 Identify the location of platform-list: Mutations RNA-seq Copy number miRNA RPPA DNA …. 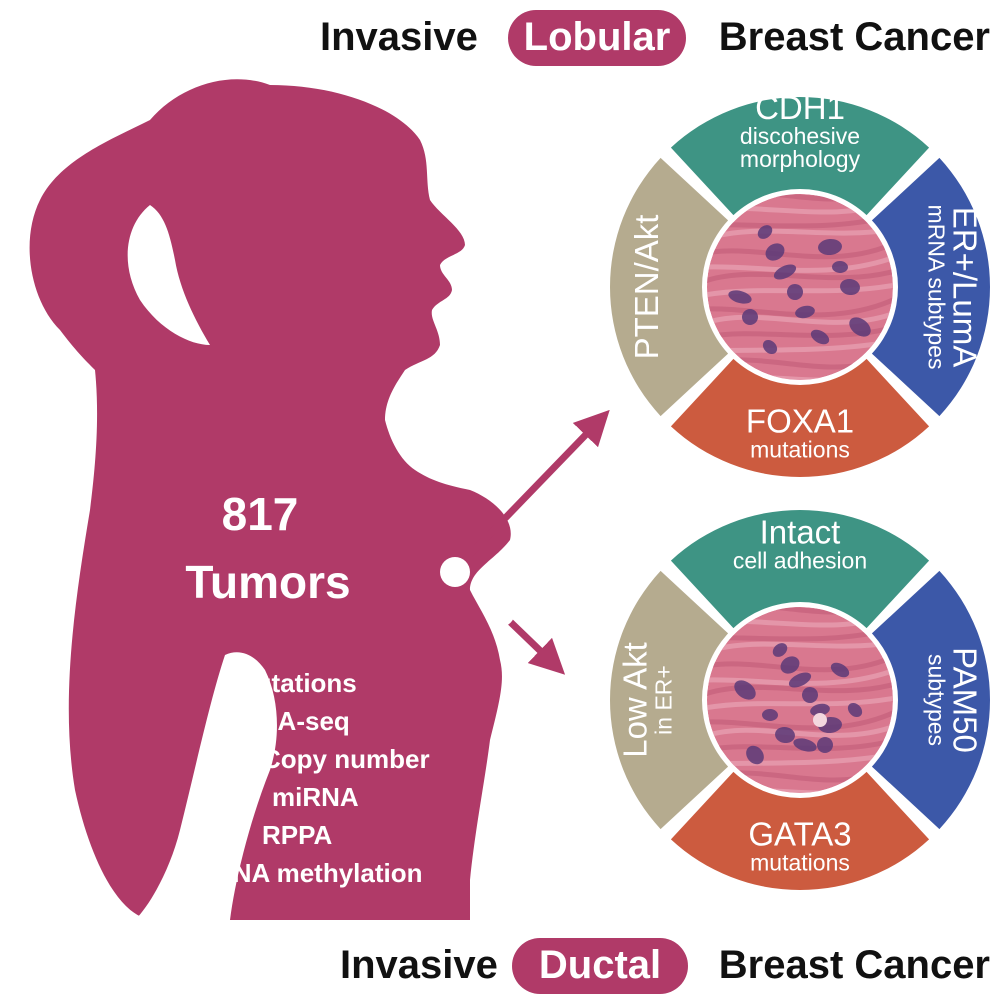
(322, 778).